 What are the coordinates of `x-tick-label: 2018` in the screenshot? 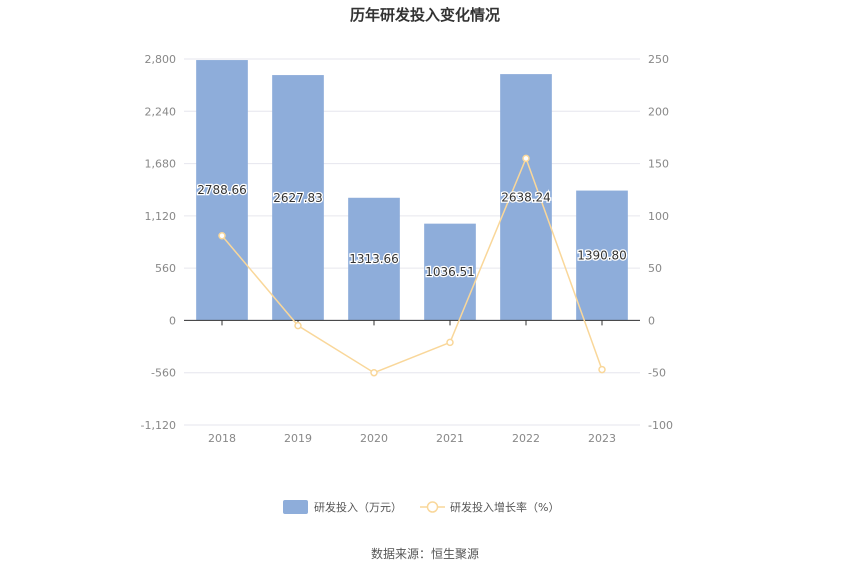 It's located at (222, 438).